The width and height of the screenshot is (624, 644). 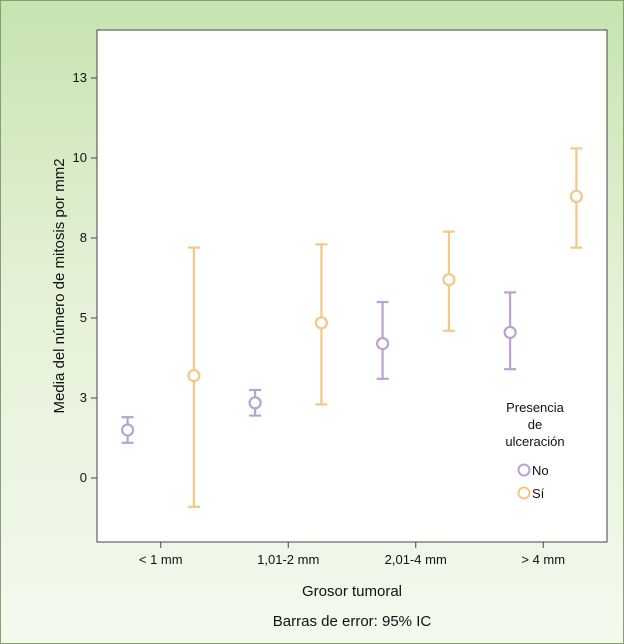 What do you see at coordinates (352, 621) in the screenshot?
I see `error-bar-note: Barras de error: 95% IC` at bounding box center [352, 621].